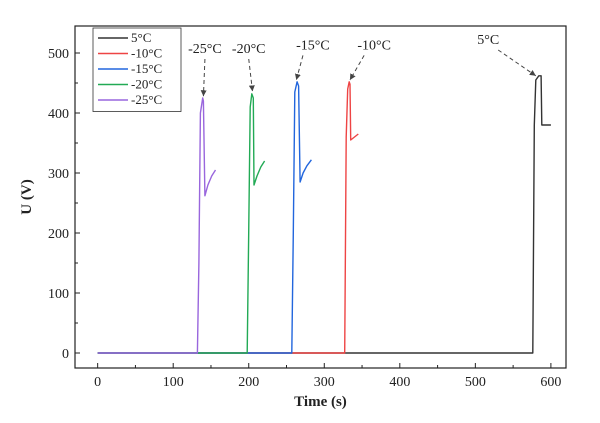 This screenshot has width=600, height=423. What do you see at coordinates (146, 84) in the screenshot?
I see `legend-label: -20°C` at bounding box center [146, 84].